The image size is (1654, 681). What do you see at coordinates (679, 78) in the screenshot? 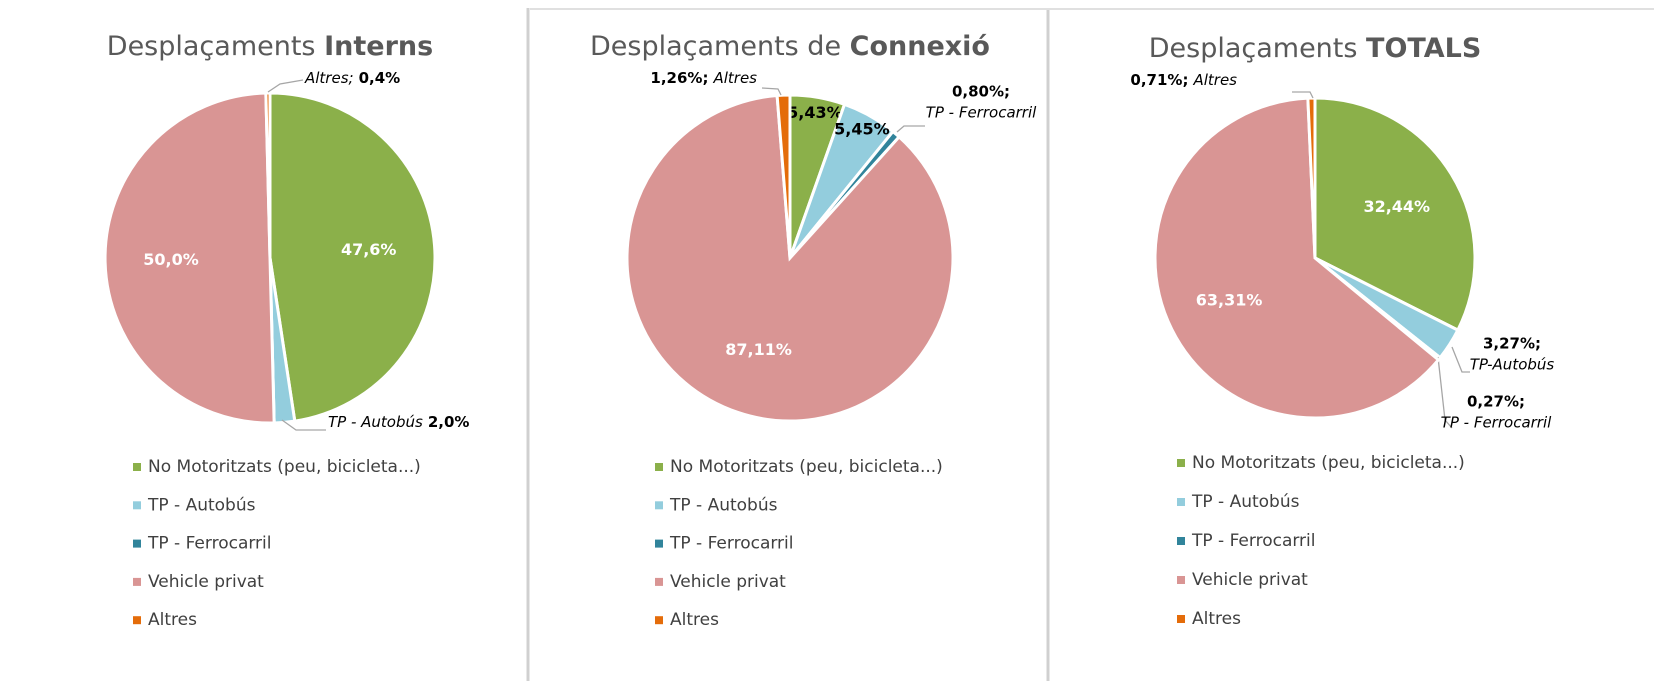
I see `data-label: 1,26%;` at bounding box center [679, 78].